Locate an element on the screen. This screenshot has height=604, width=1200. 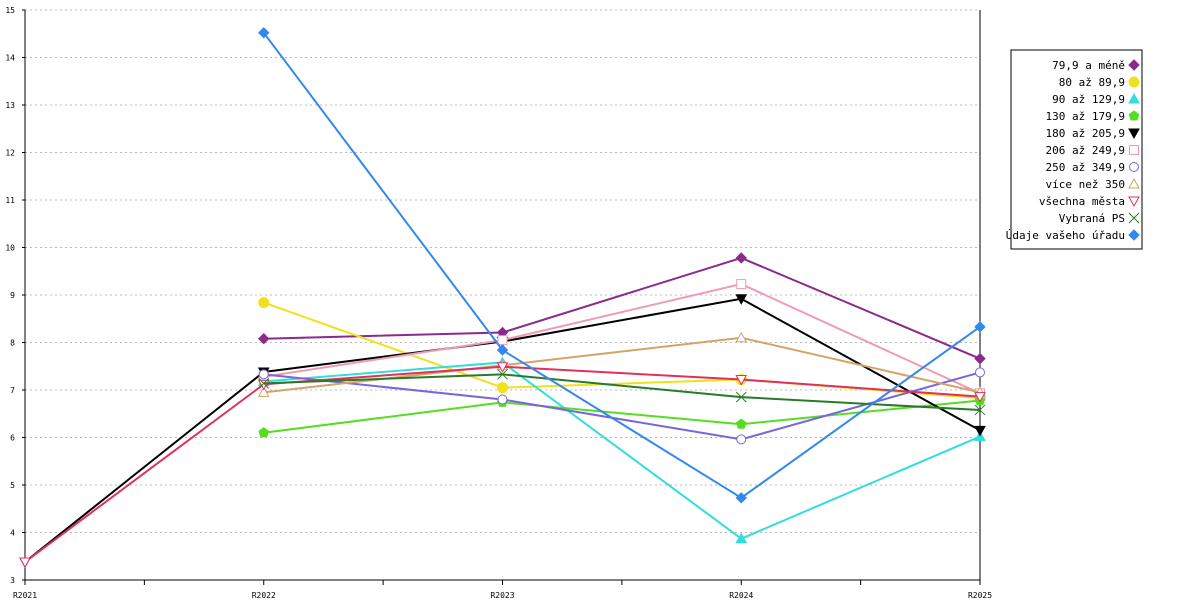
legend-box is located at coordinates (1076, 149).